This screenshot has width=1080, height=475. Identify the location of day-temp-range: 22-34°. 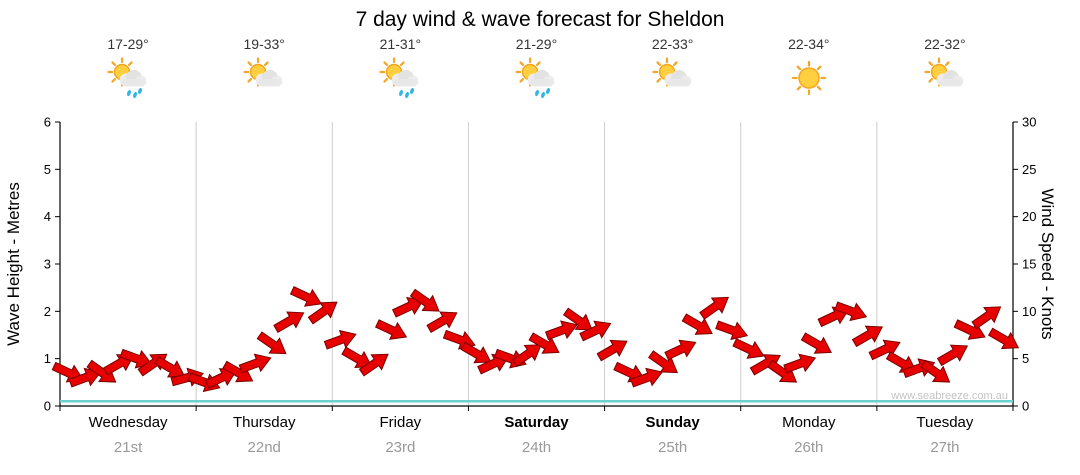
(809, 44).